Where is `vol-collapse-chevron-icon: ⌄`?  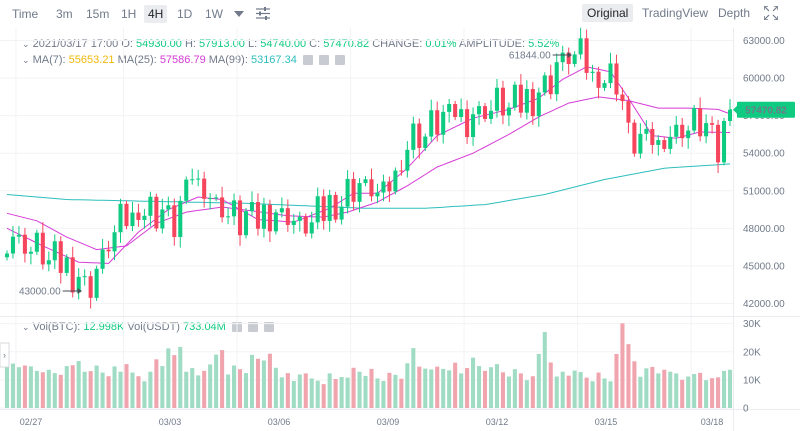 vol-collapse-chevron-icon: ⌄ is located at coordinates (26, 327).